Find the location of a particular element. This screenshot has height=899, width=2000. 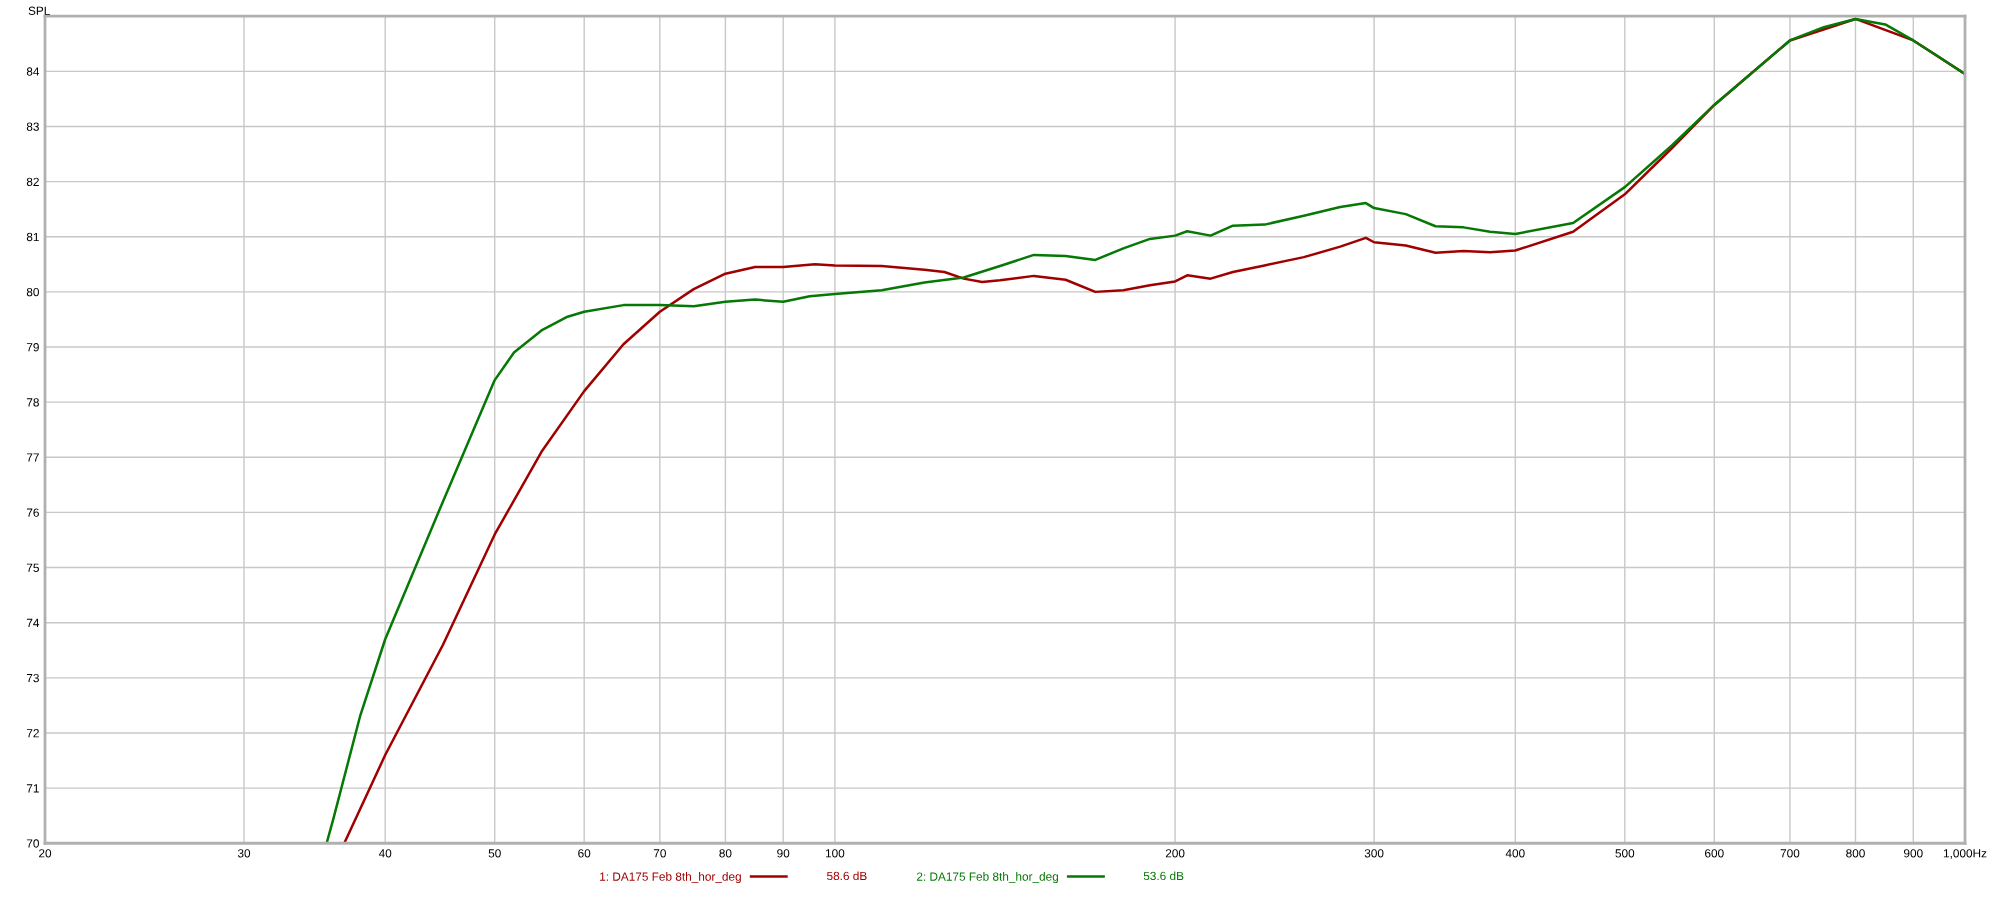

x-tick-label: 500 is located at coordinates (1625, 853).